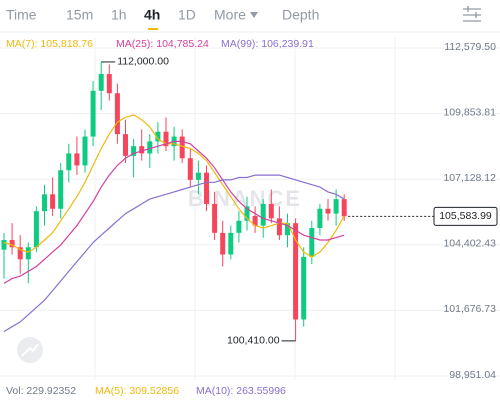  I want to click on volume-ma5: MA(5): 309.52856, so click(137, 391).